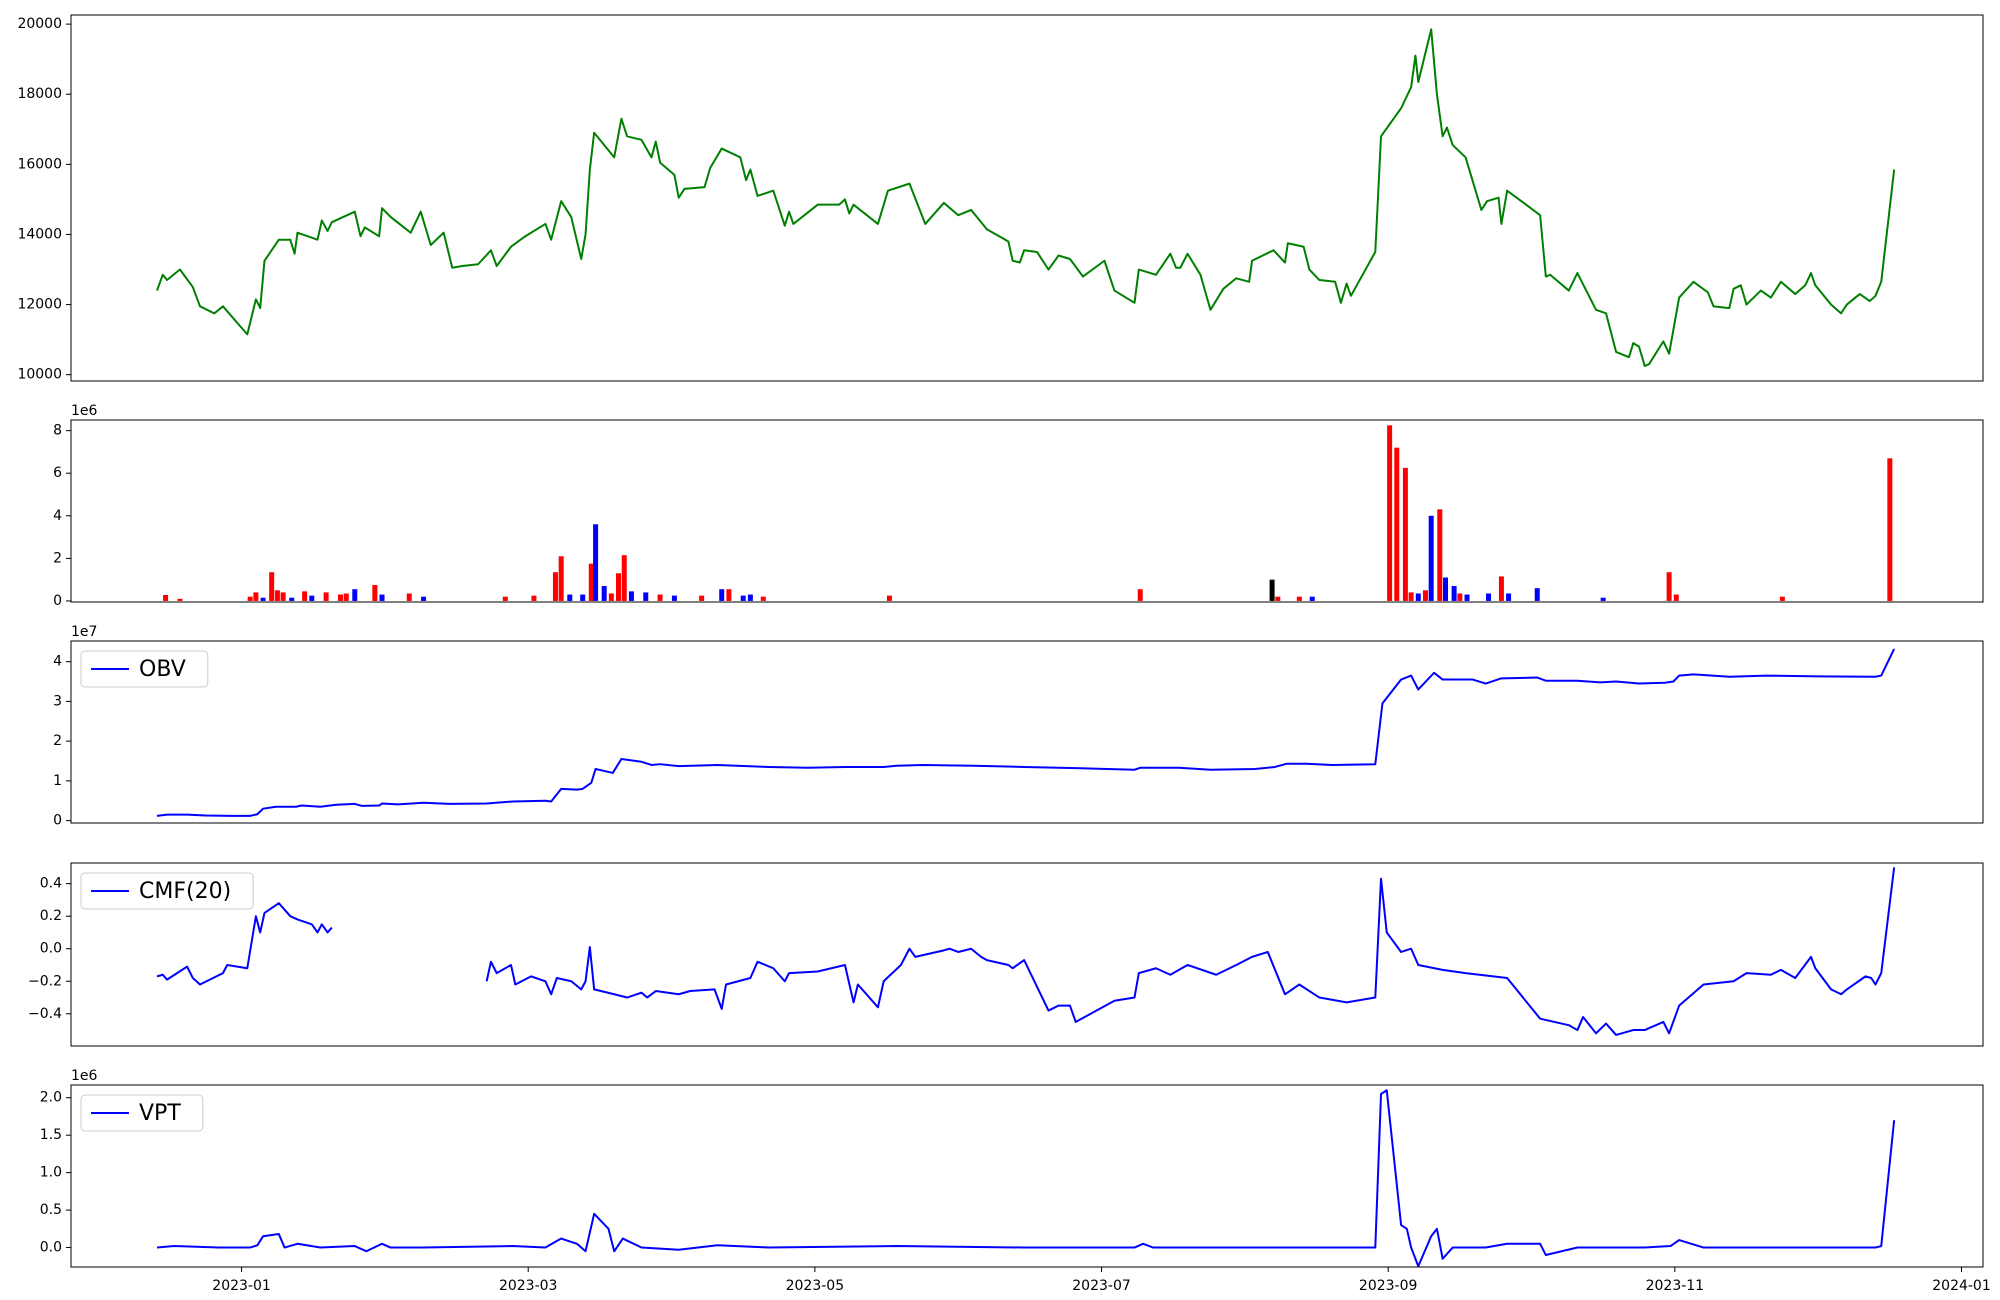 The image size is (2000, 1300). What do you see at coordinates (162, 669) in the screenshot?
I see `legend-label: OBV` at bounding box center [162, 669].